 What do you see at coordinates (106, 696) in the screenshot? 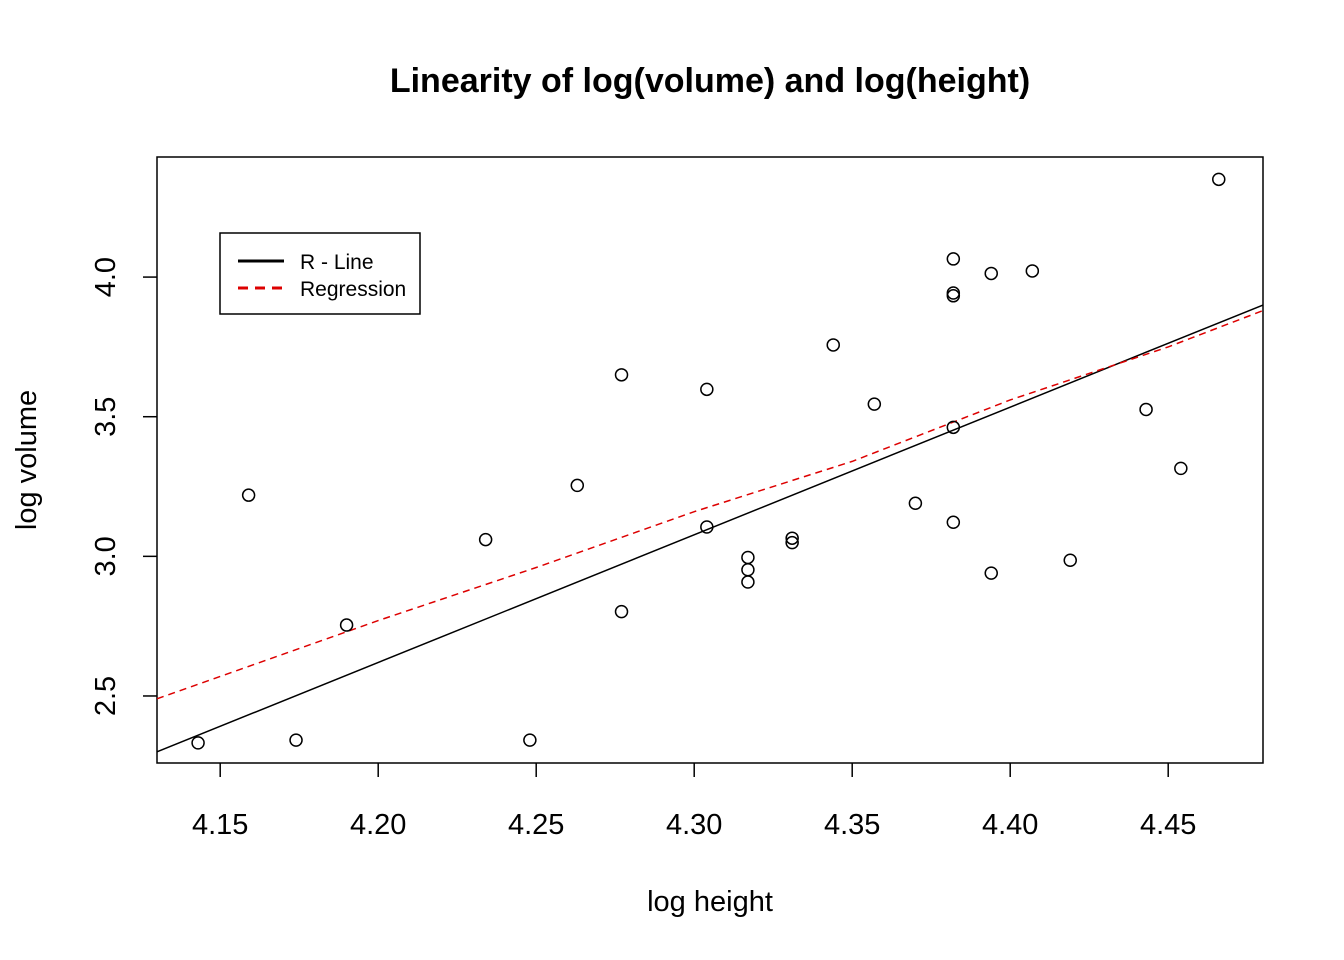
I see `y-tick-label: 2.5` at bounding box center [106, 696].